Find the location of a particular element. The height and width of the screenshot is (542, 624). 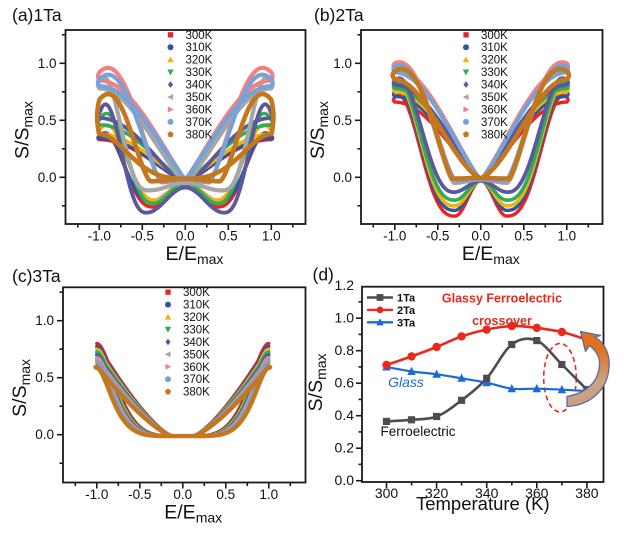

svg-text: 1.2 is located at coordinates (345, 285).